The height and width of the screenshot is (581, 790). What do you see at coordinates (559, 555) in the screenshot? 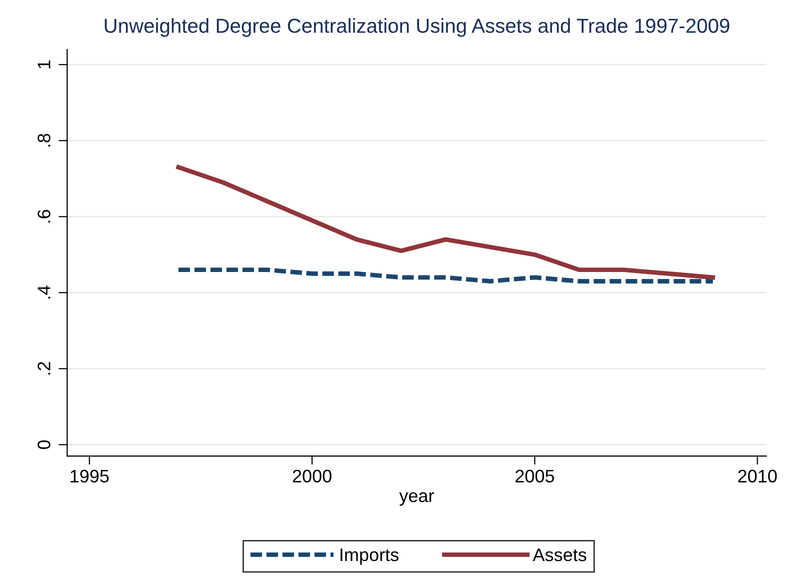
I see `legend-label: Assets` at bounding box center [559, 555].